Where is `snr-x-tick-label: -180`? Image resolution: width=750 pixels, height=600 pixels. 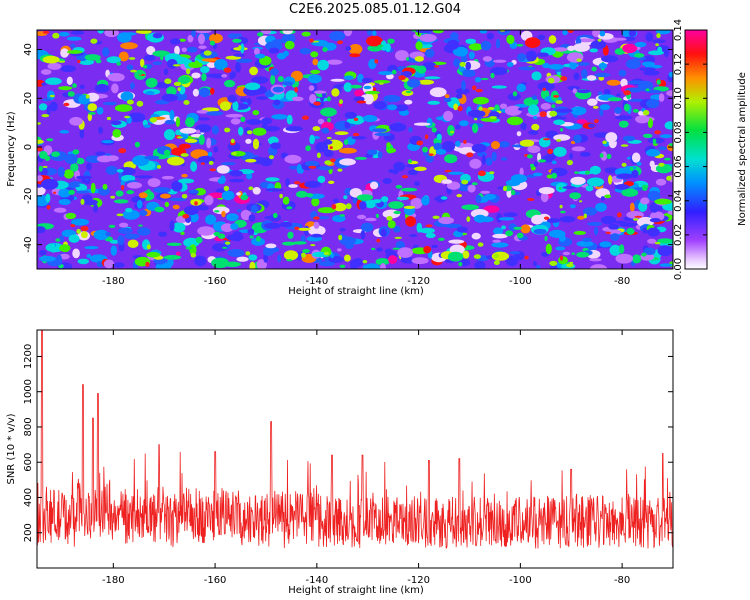
snr-x-tick-label: -180 is located at coordinates (113, 580).